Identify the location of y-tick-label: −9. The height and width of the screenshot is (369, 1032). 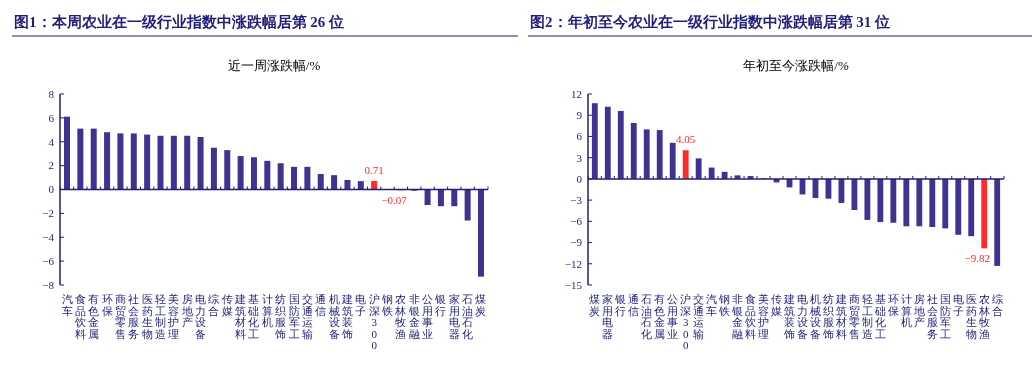
(576, 242).